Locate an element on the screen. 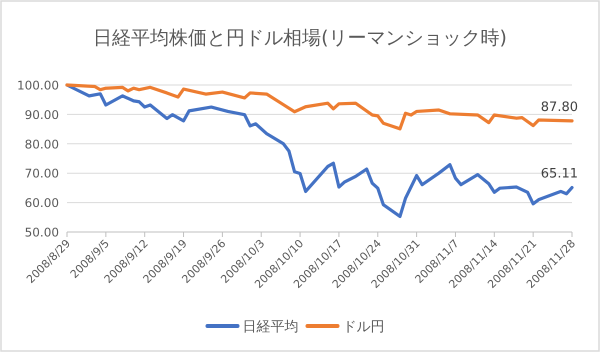  y-tick-label: 100.00 is located at coordinates (38, 85).